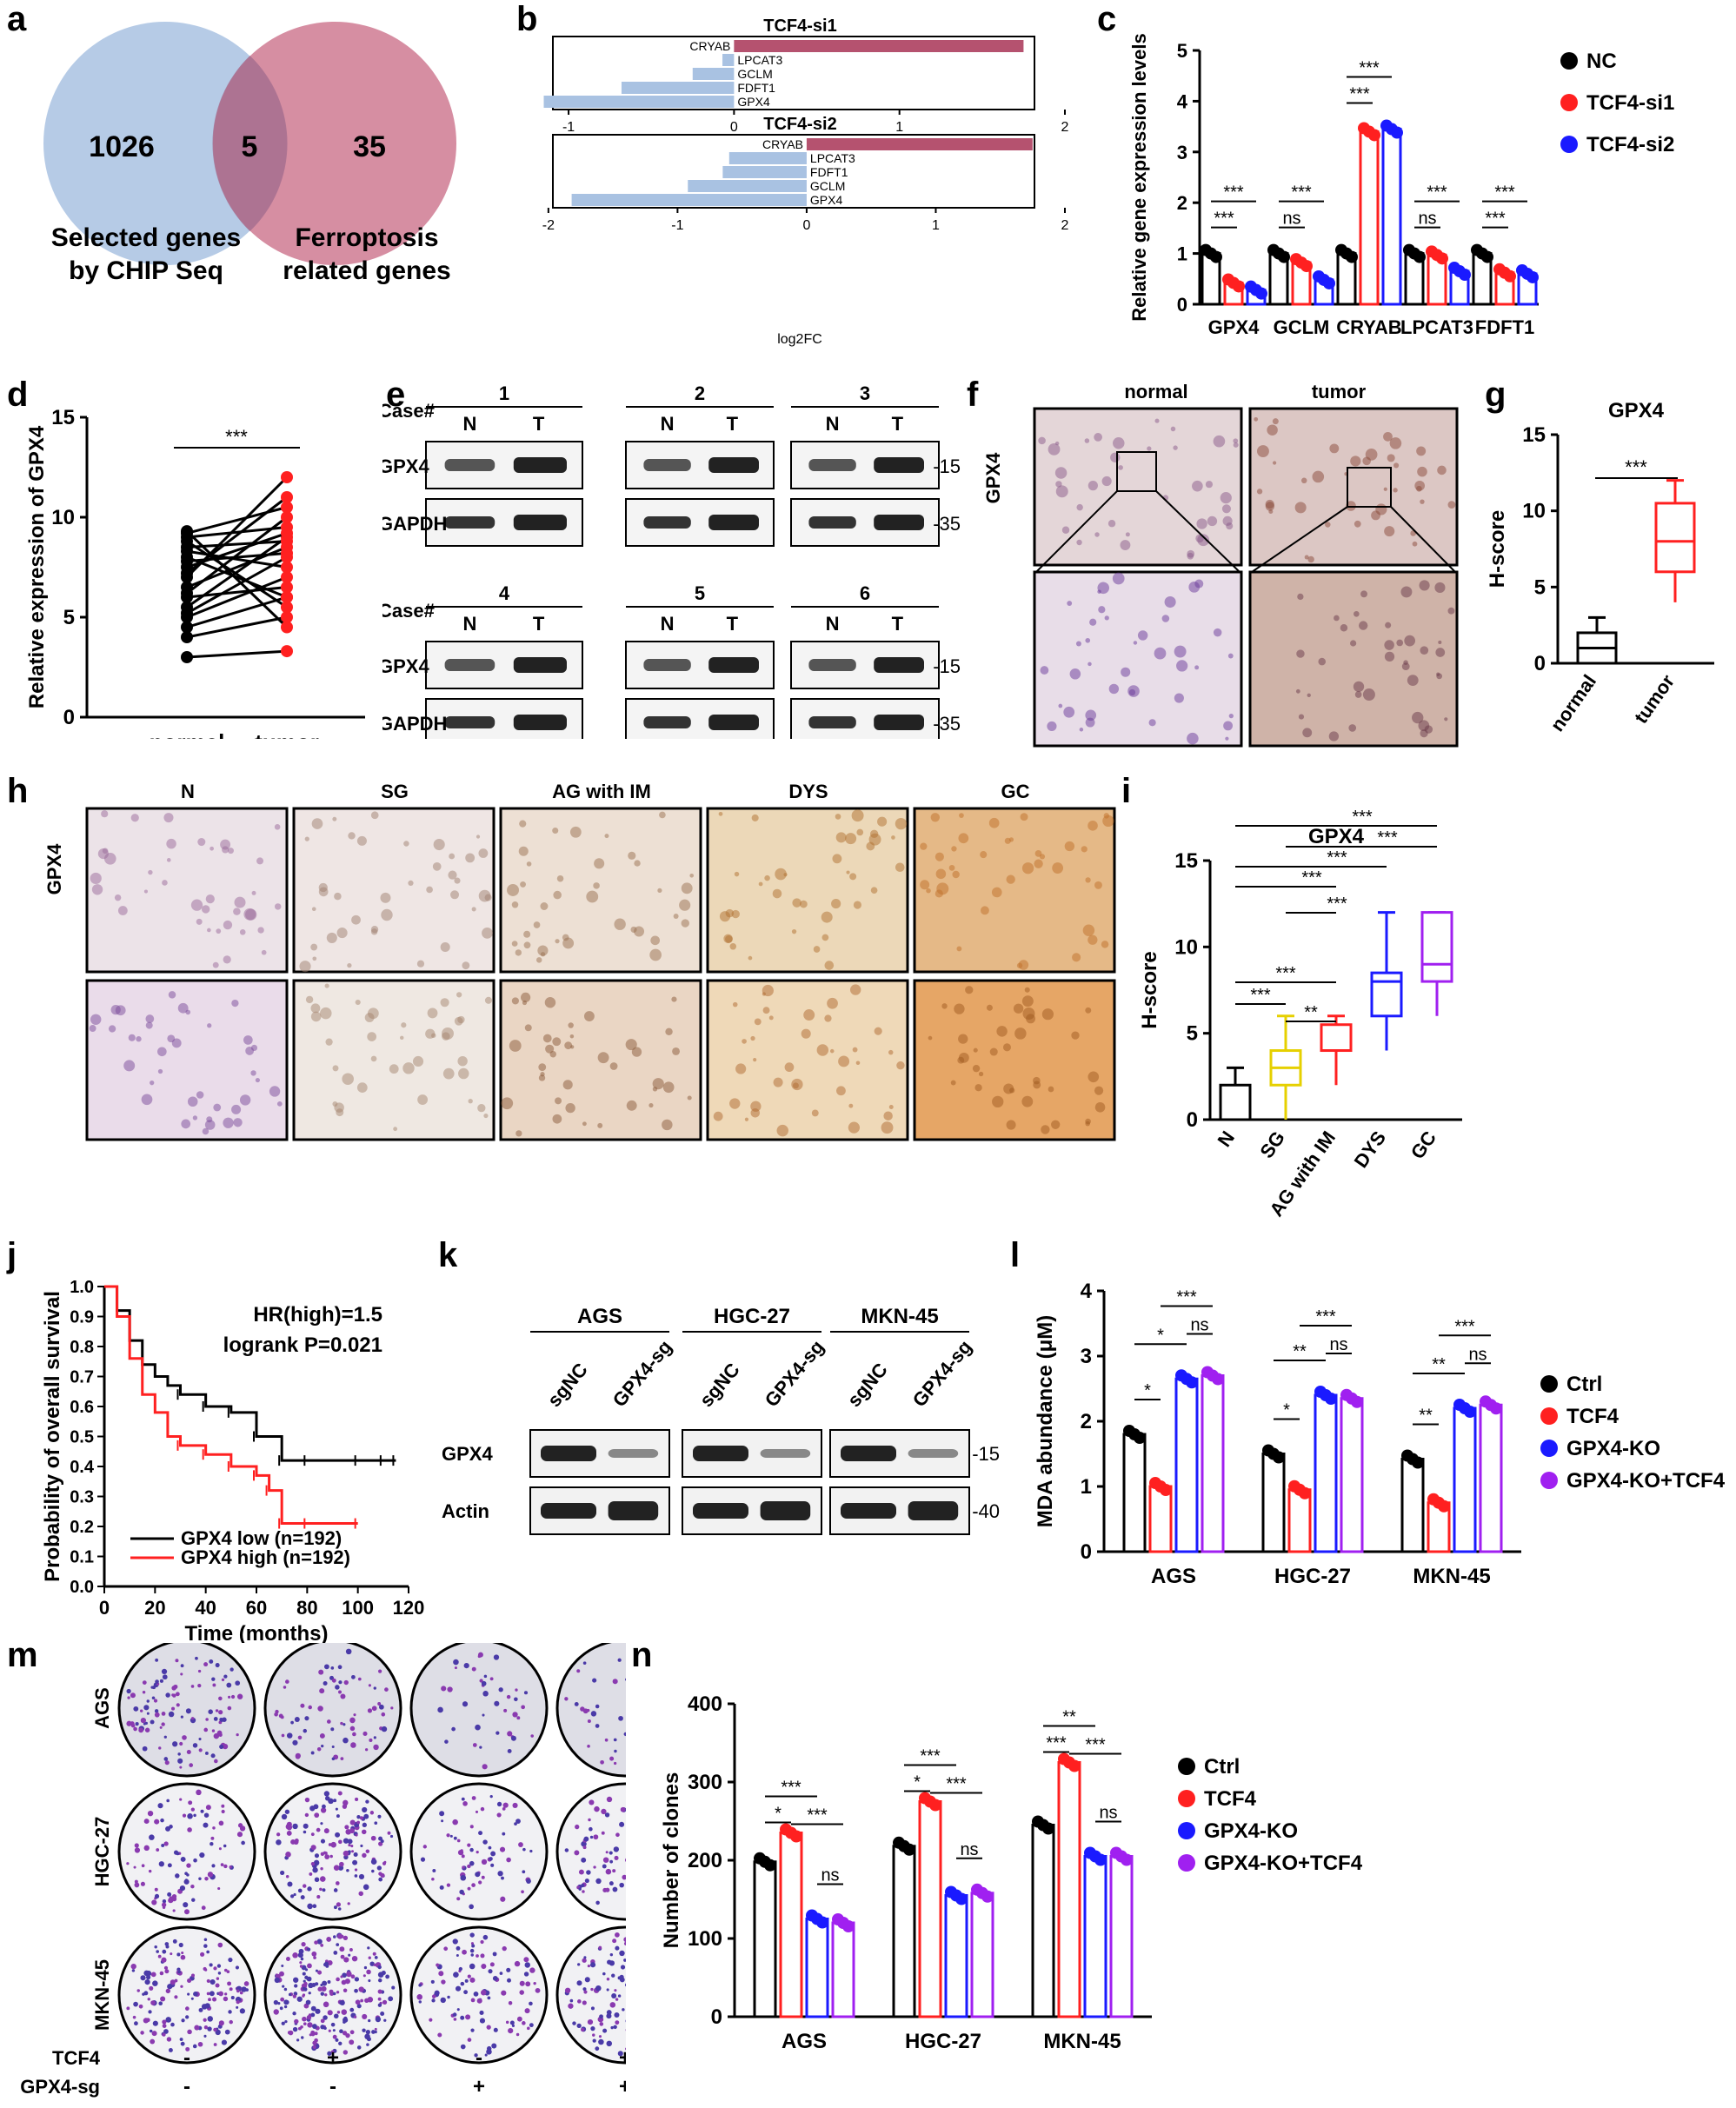  What do you see at coordinates (898, 424) in the screenshot?
I see `lane-label: T` at bounding box center [898, 424].